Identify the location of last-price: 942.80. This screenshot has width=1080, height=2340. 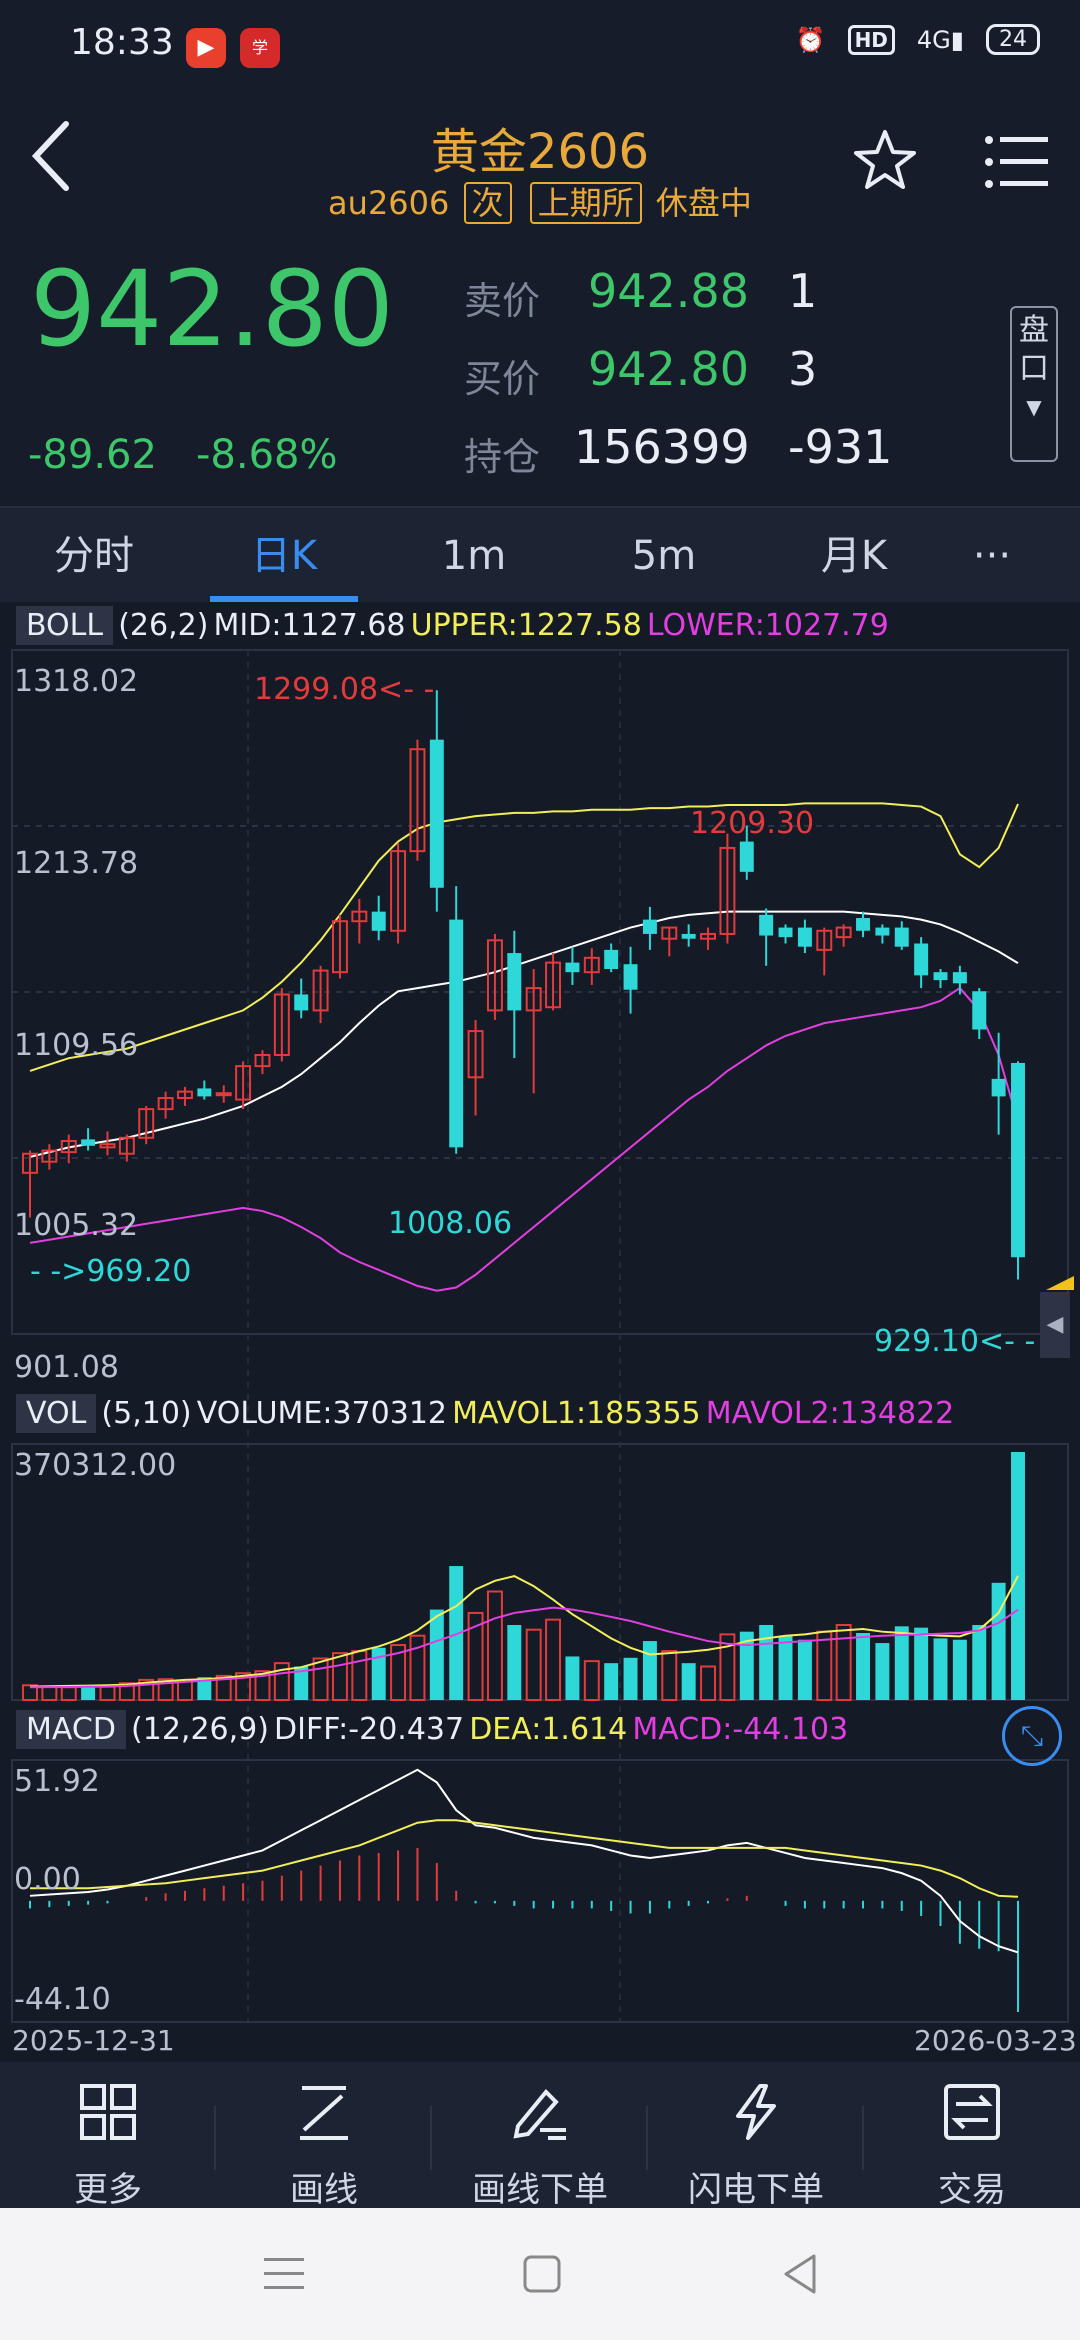
(212, 309).